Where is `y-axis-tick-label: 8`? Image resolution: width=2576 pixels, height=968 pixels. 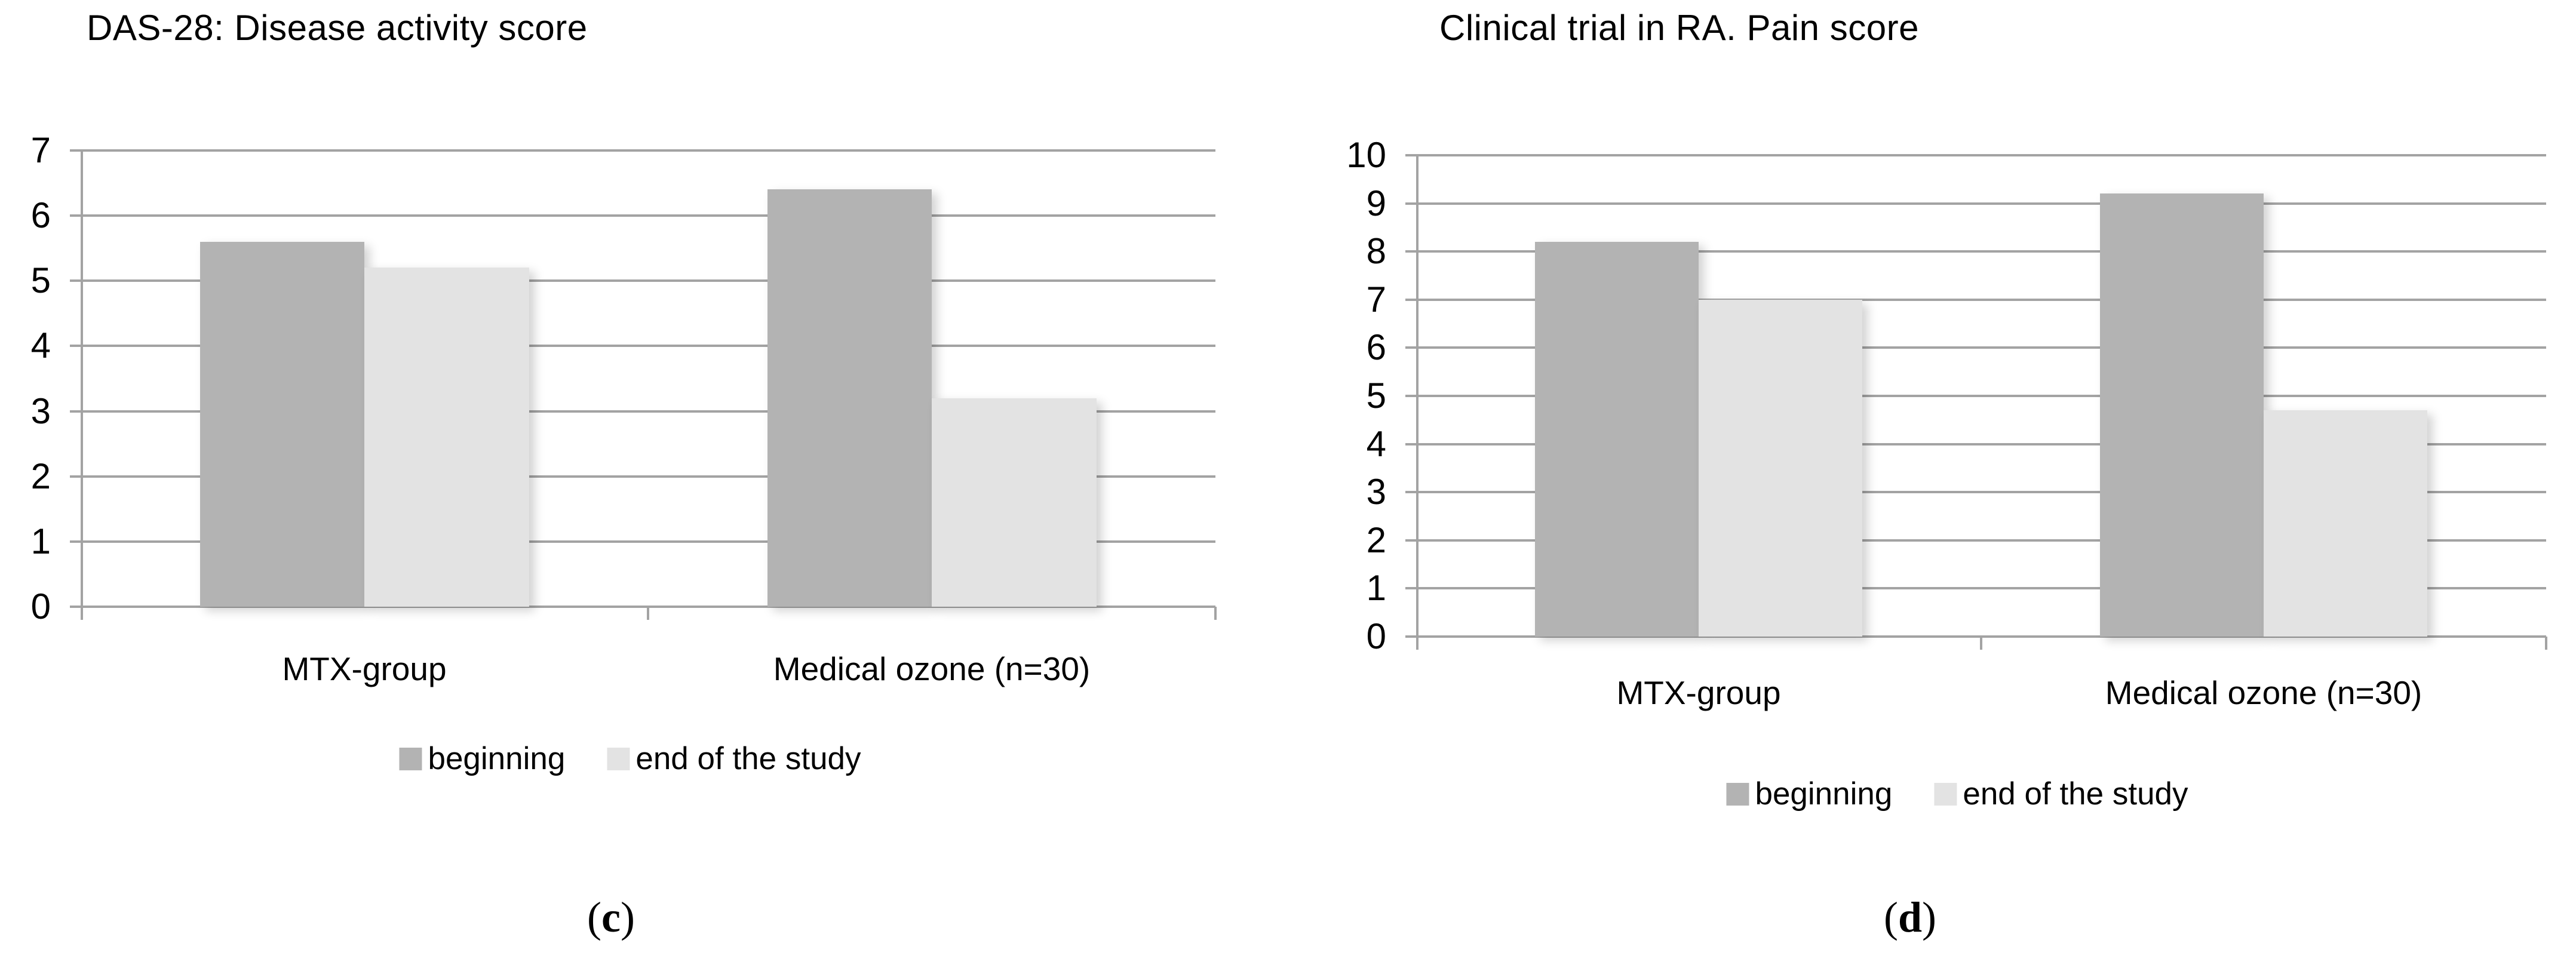
y-axis-tick-label: 8 is located at coordinates (1376, 252).